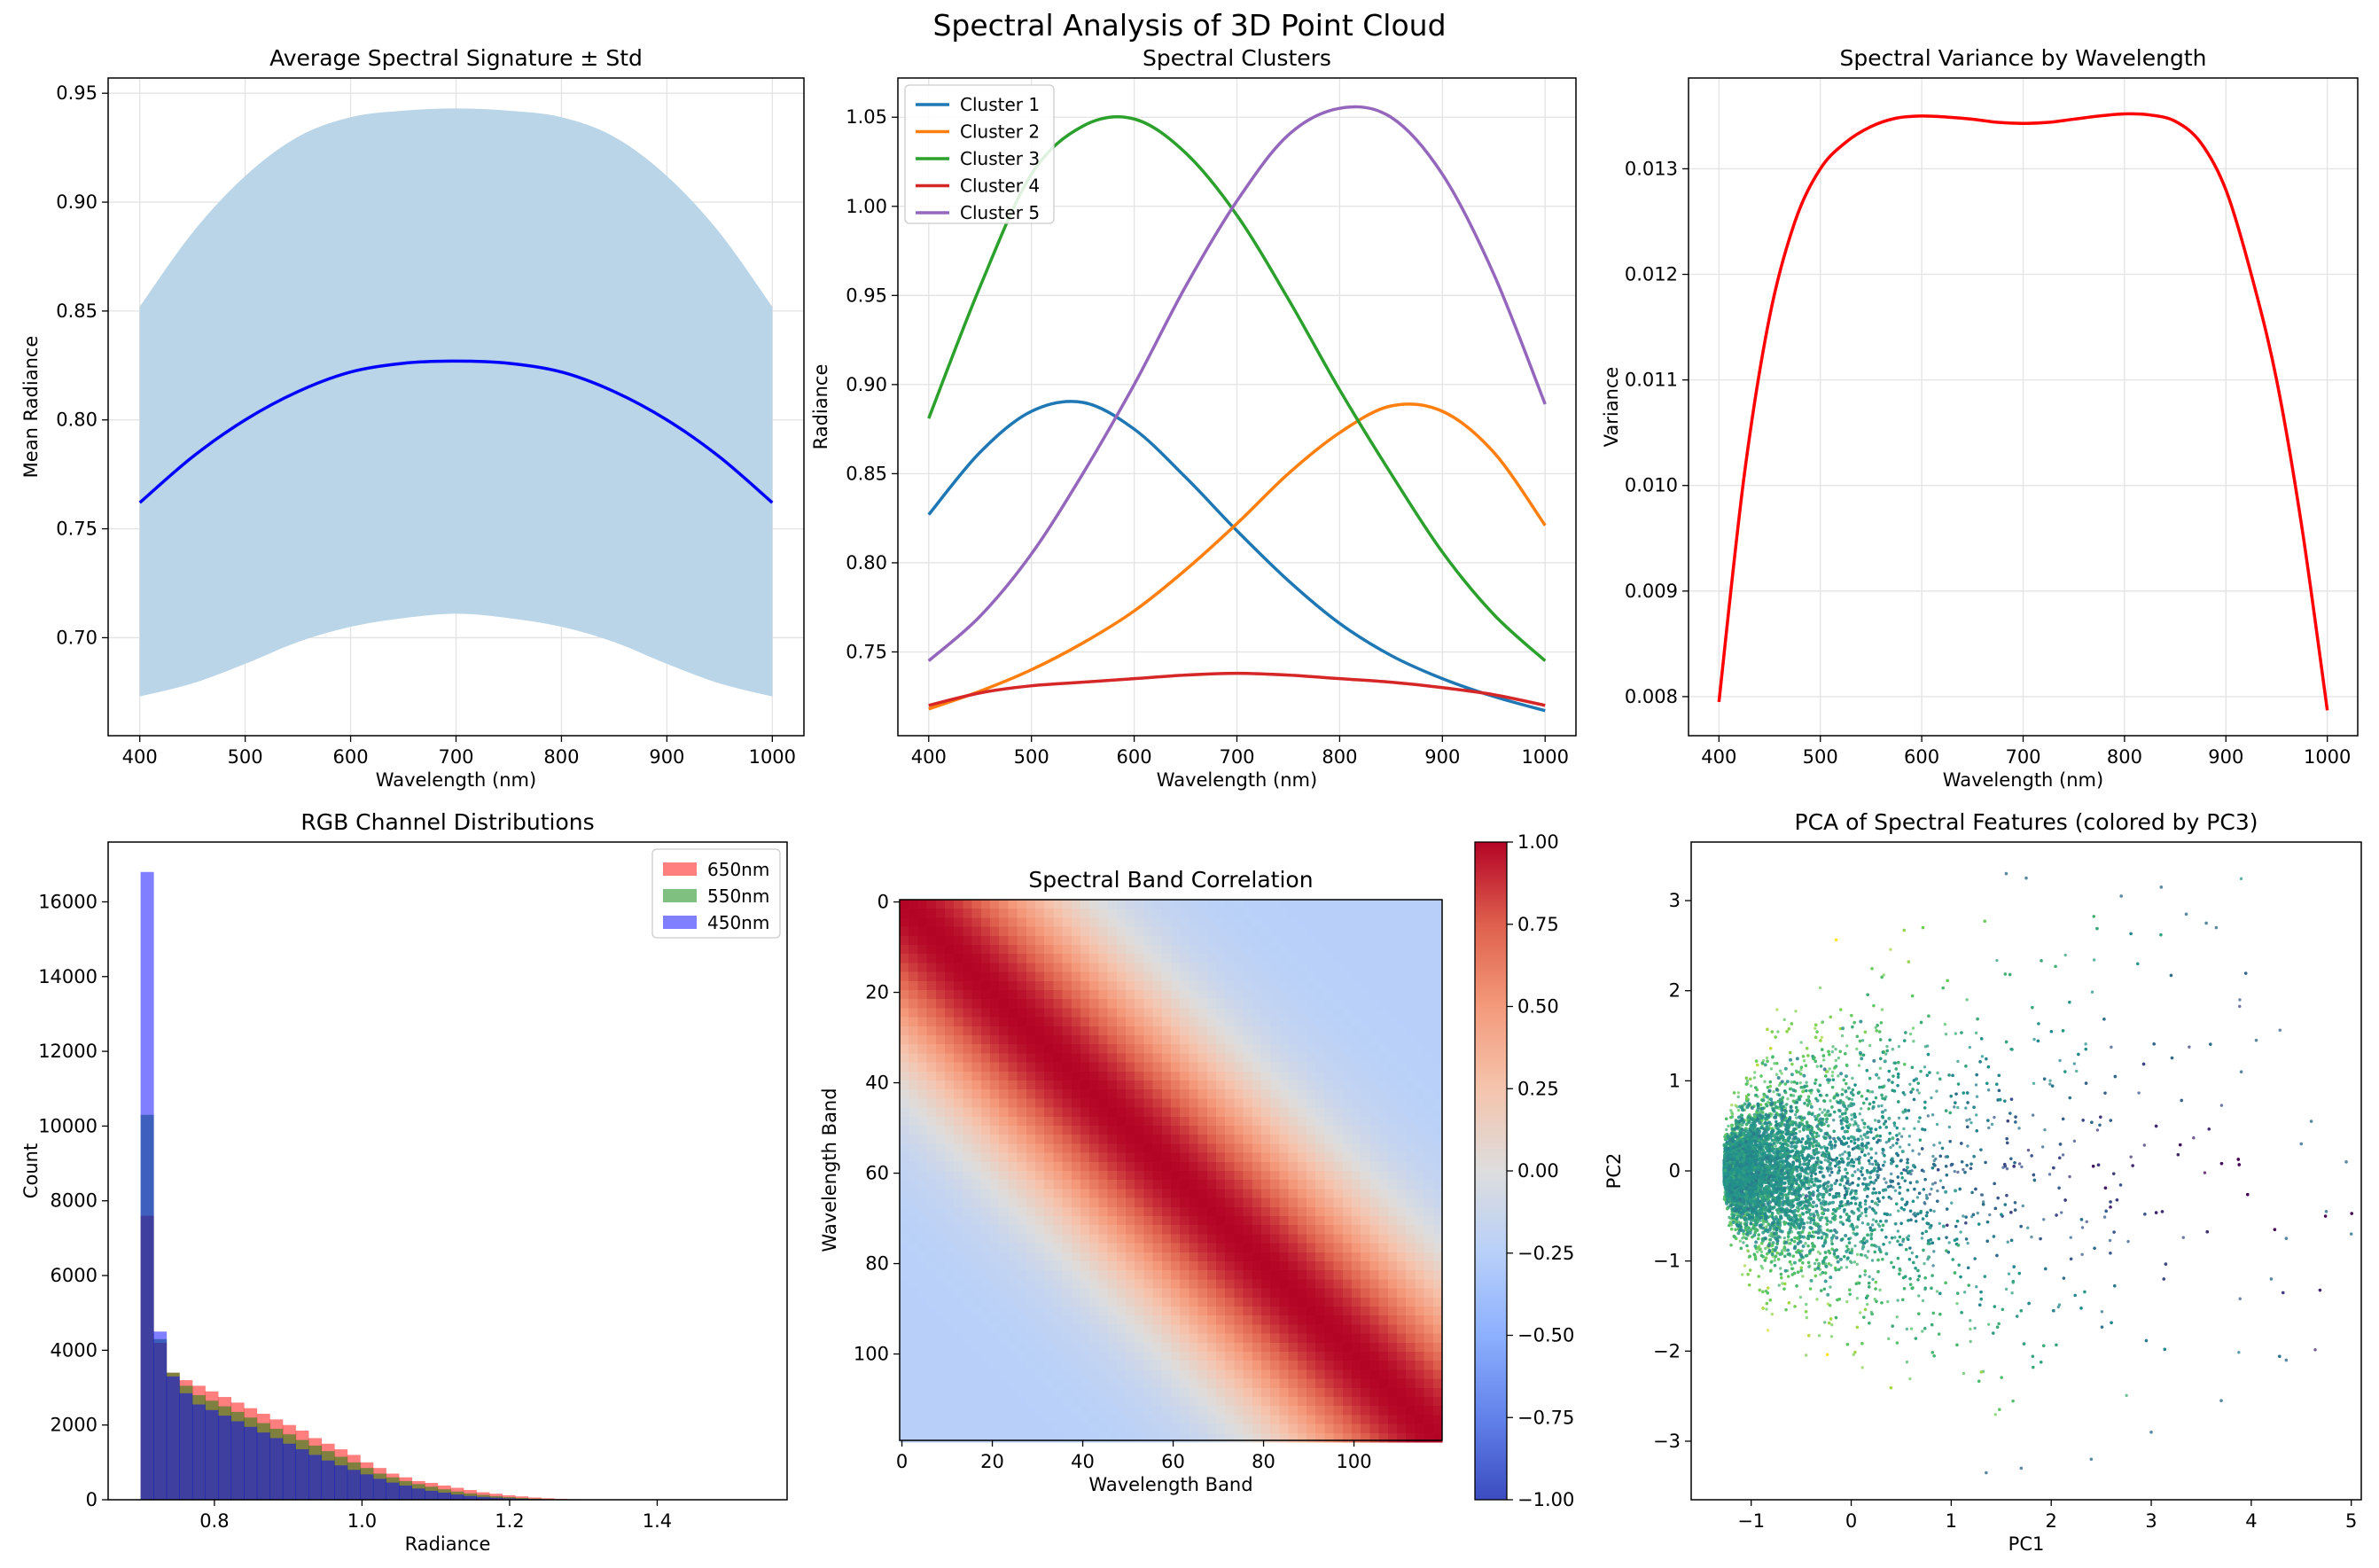  I want to click on std-band, so click(456, 402).